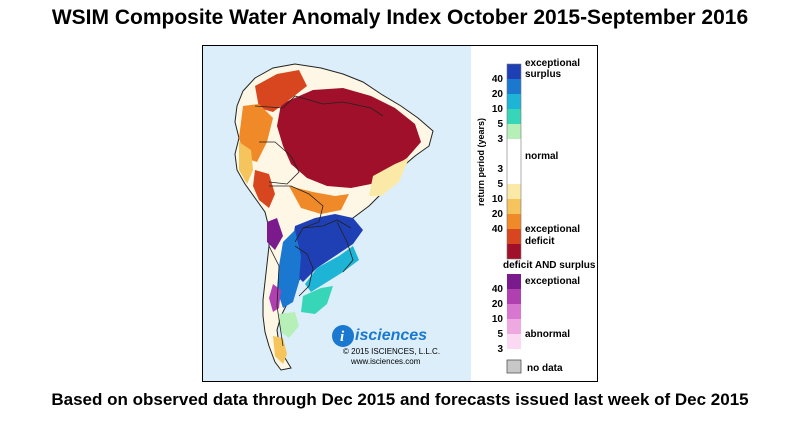 The width and height of the screenshot is (800, 425). Describe the element at coordinates (540, 241) in the screenshot. I see `legend-deficit-label-2: deficit` at that location.